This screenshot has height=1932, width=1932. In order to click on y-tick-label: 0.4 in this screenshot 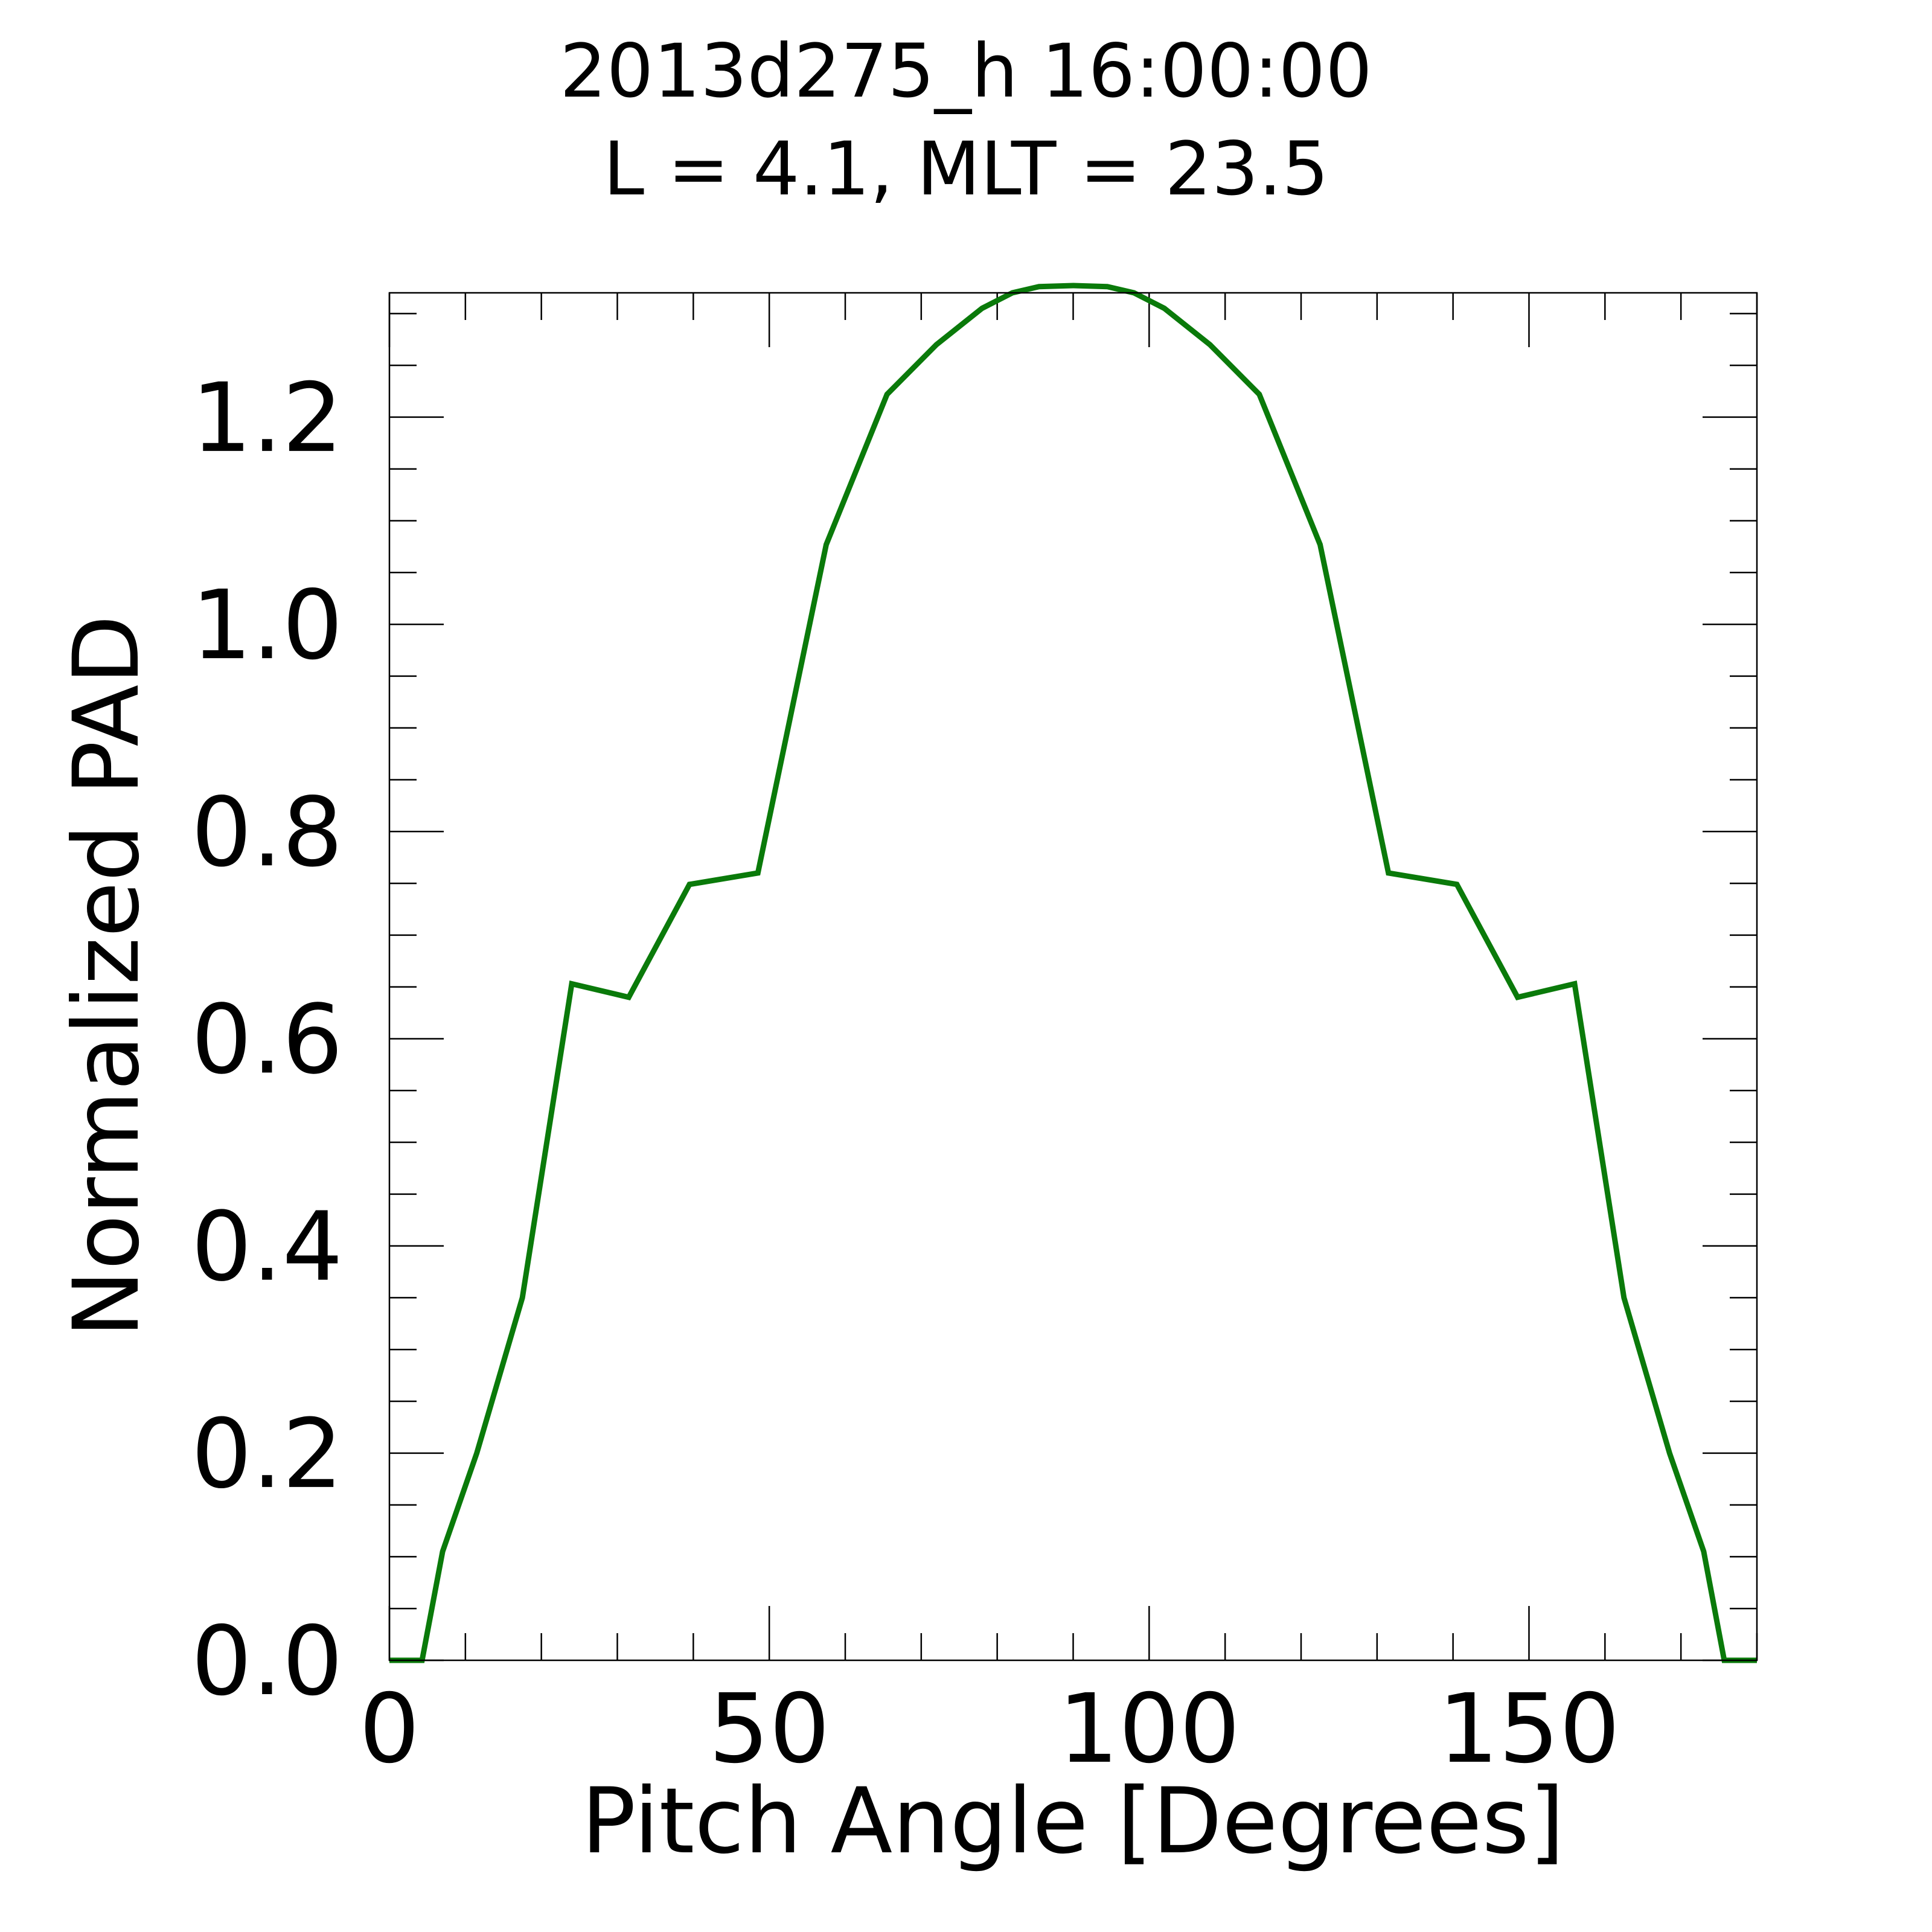, I will do `click(267, 1247)`.